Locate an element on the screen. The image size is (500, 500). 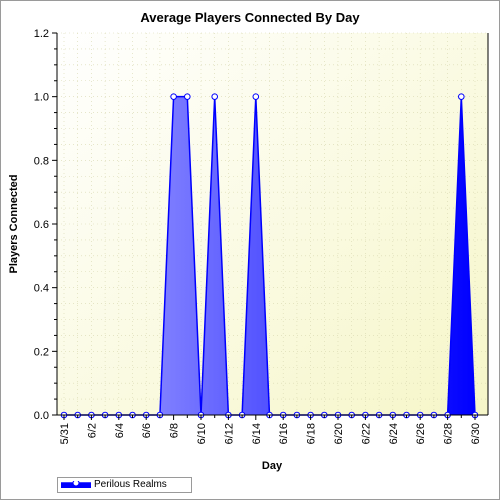
x-tick-label: 6/30 is located at coordinates (476, 433).